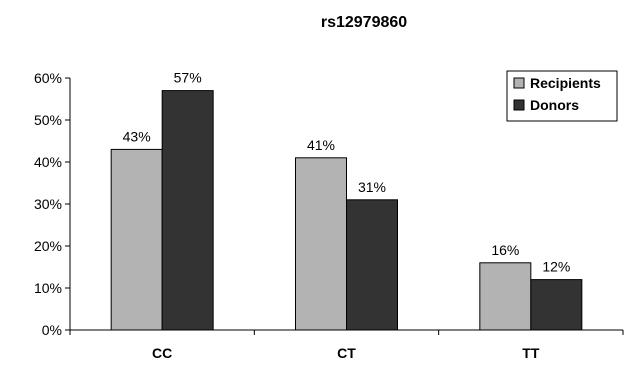 This screenshot has width=625, height=368. Describe the element at coordinates (554, 105) in the screenshot. I see `legend-label: Donors` at that location.